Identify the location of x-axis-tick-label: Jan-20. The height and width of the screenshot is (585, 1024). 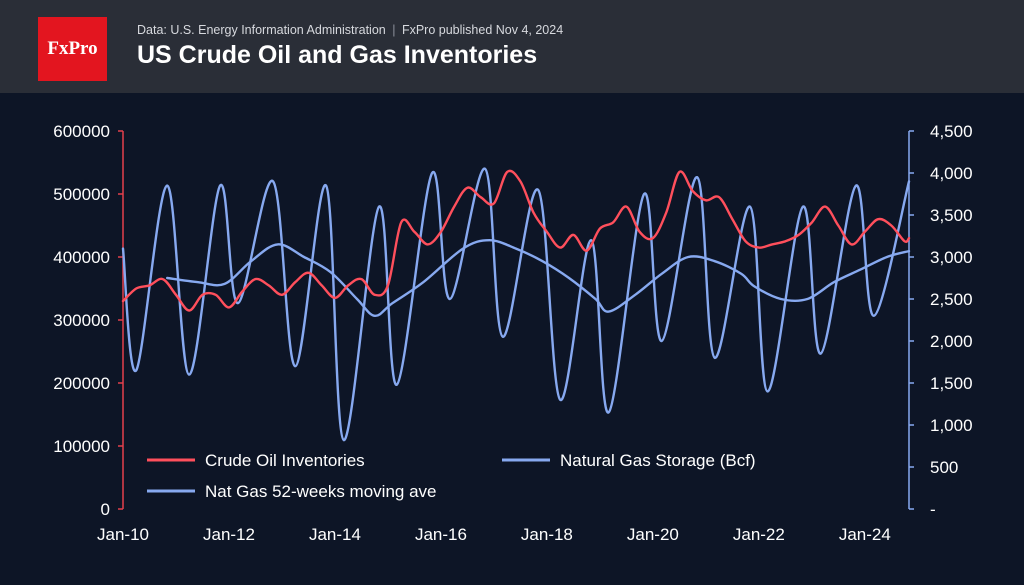
(653, 534).